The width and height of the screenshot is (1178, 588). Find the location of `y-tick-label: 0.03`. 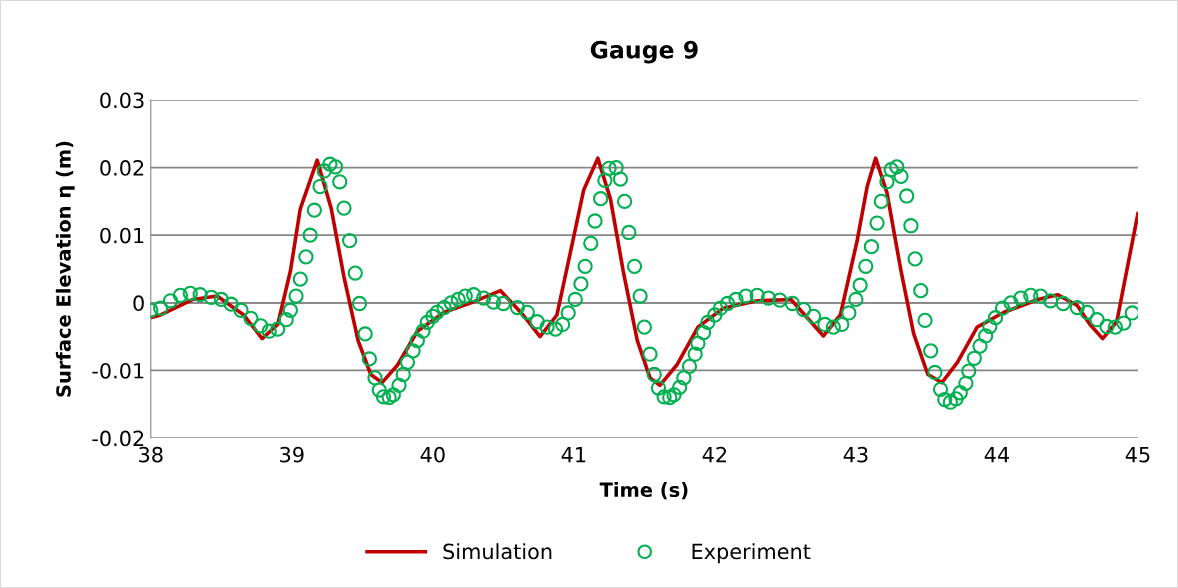

y-tick-label: 0.03 is located at coordinates (122, 100).